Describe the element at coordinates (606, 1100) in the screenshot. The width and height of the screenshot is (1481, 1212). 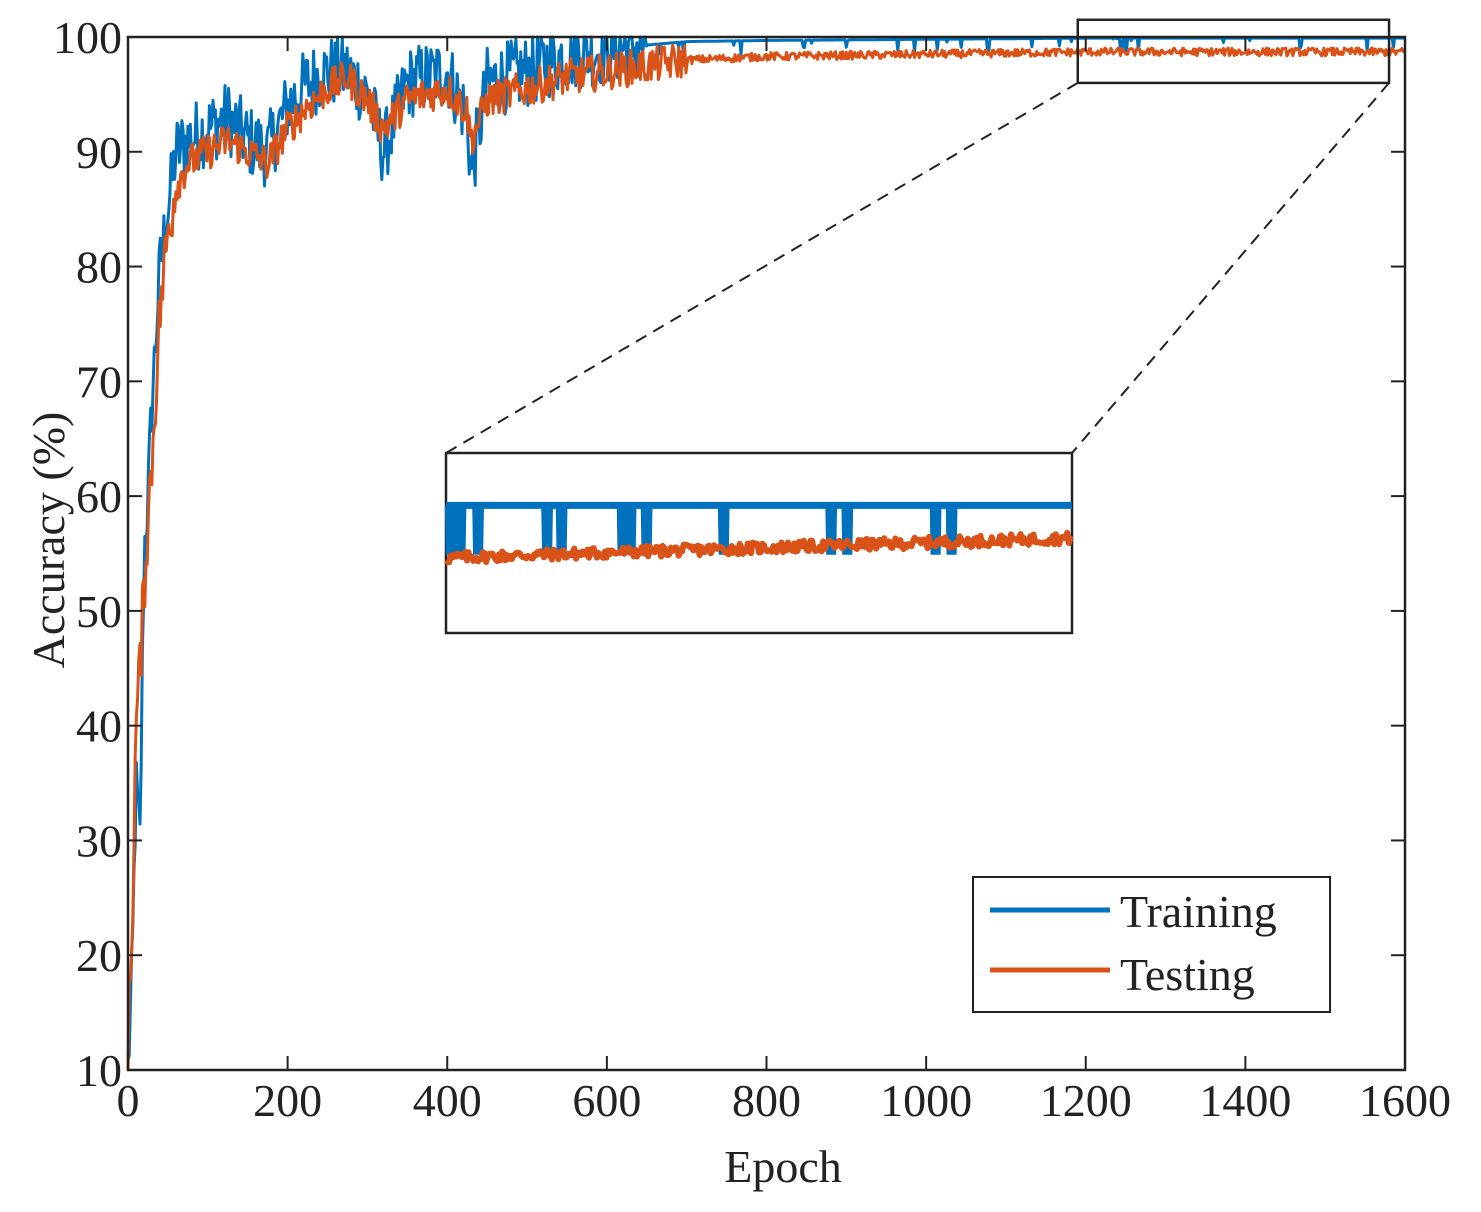
I see `x-tick-label: 600` at that location.